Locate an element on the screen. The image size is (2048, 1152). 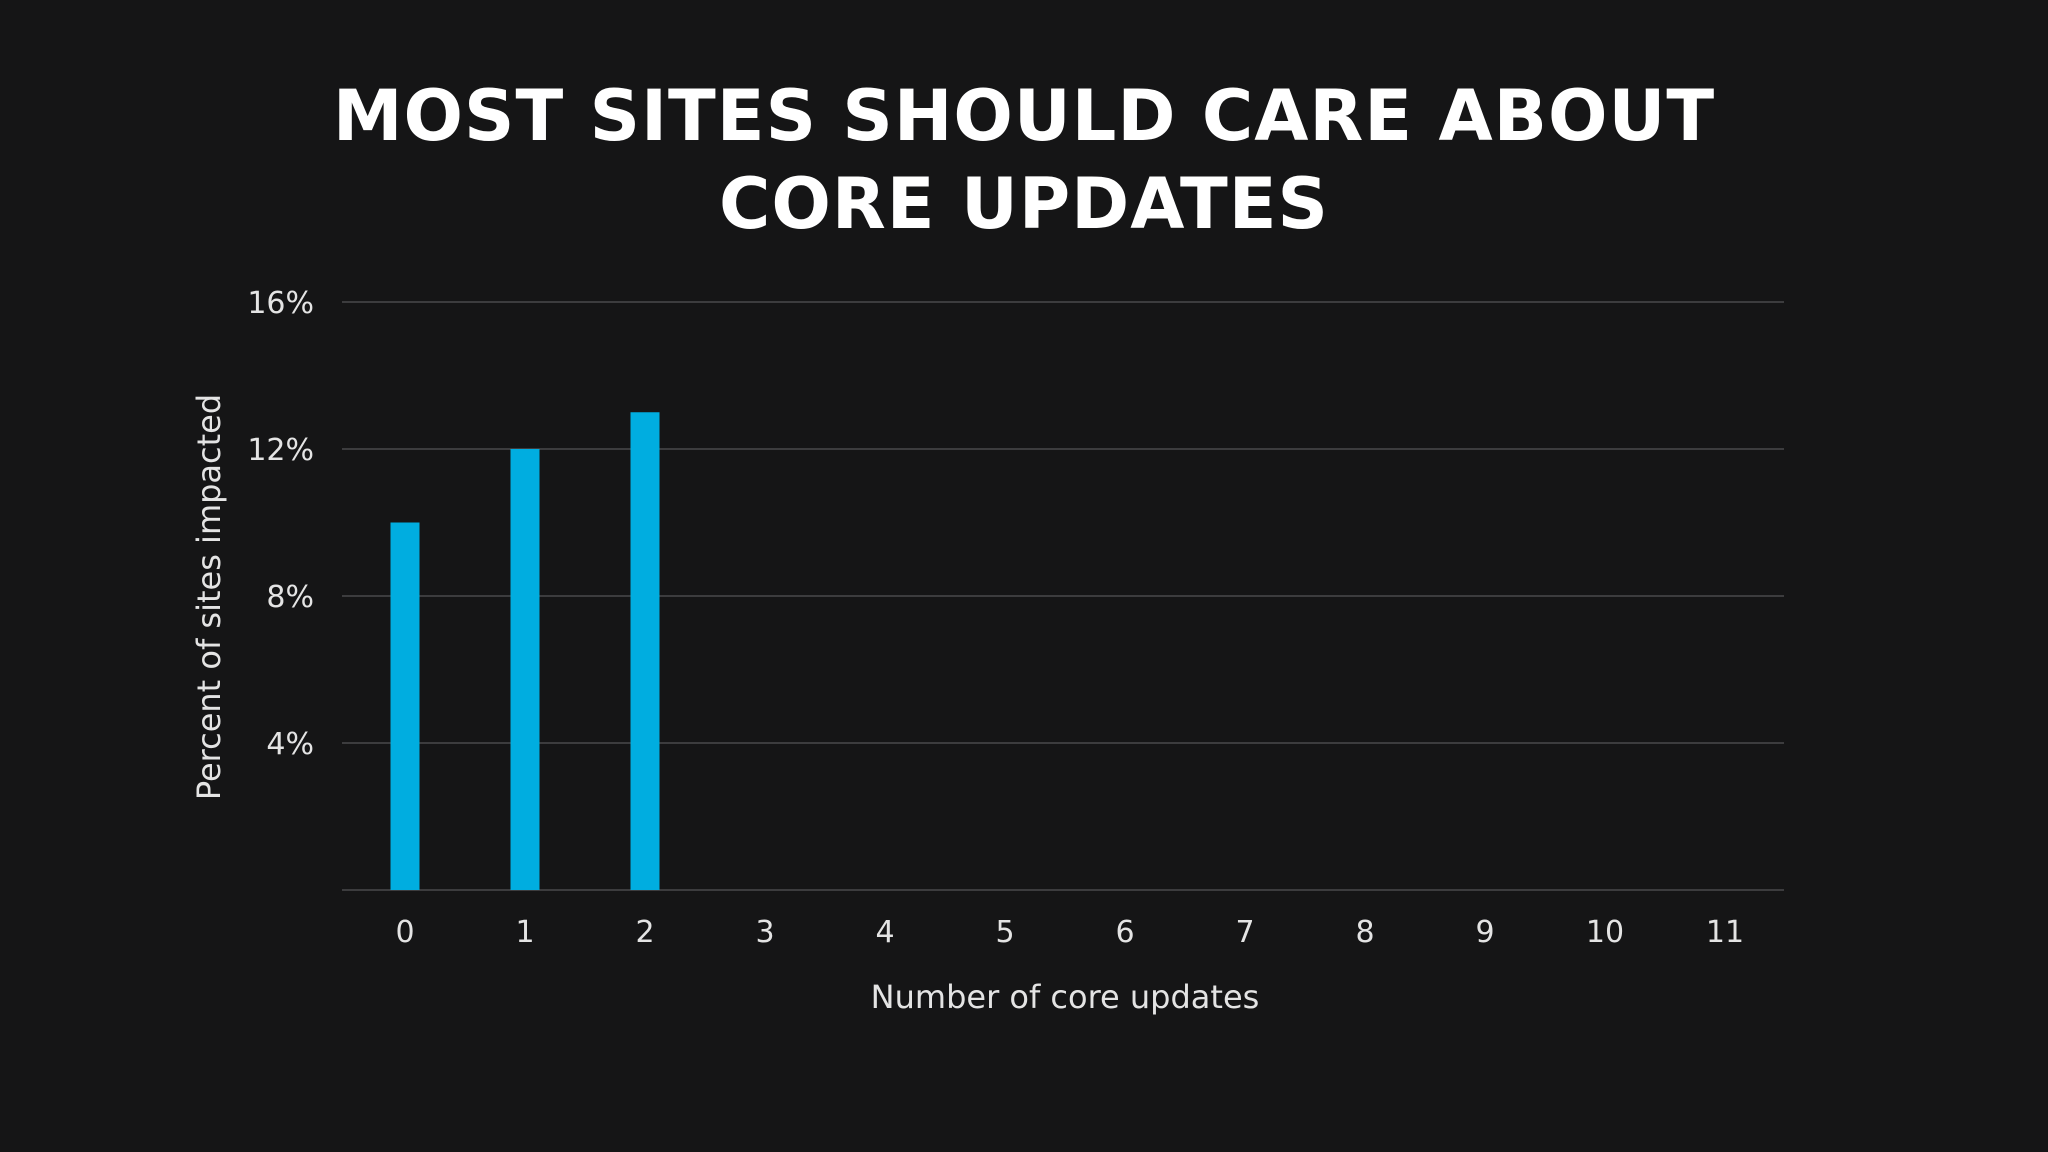
x-tick-label: 1 is located at coordinates (524, 932).